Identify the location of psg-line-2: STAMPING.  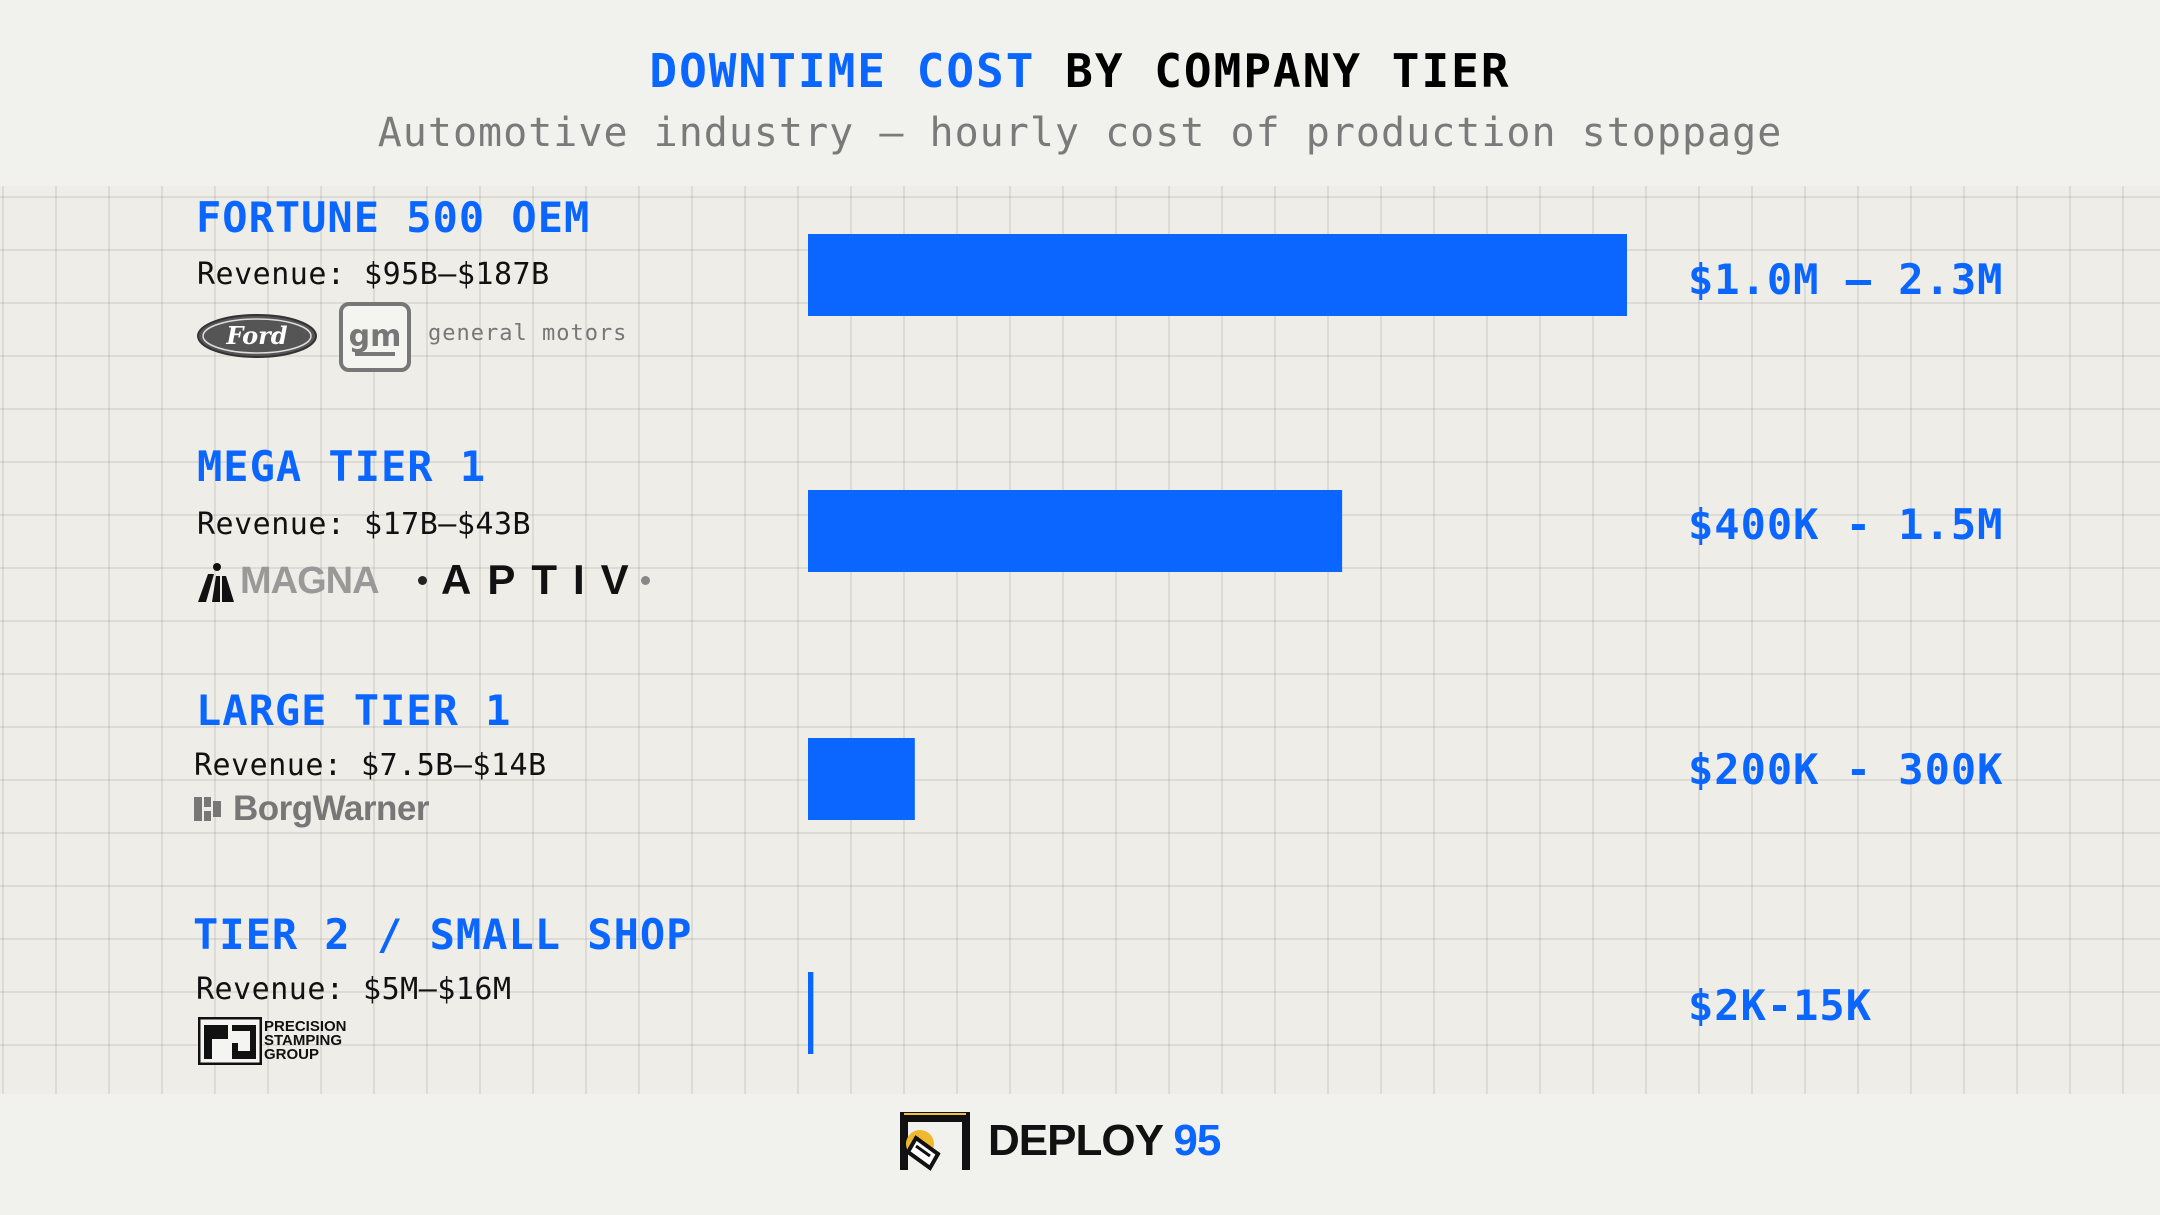
(303, 1040).